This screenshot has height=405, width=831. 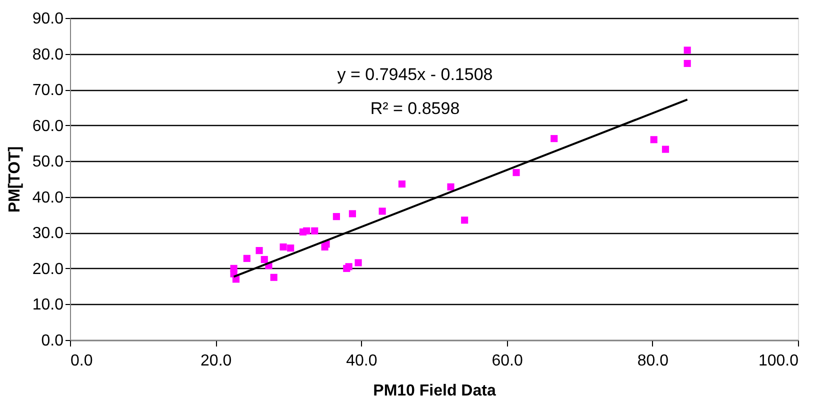 What do you see at coordinates (415, 74) in the screenshot?
I see `annotation: y = 0.7945x - 0.1508` at bounding box center [415, 74].